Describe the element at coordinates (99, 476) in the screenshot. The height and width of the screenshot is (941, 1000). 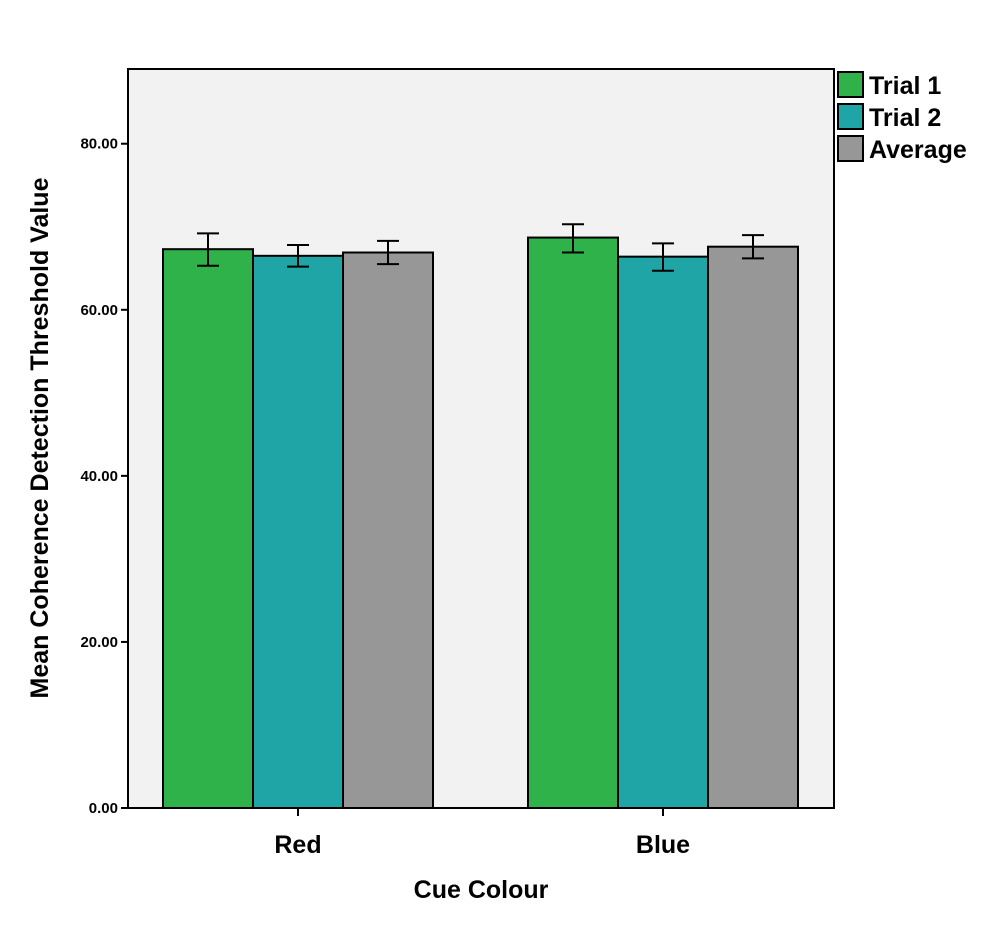
I see `y-tick-label: 40.00` at that location.